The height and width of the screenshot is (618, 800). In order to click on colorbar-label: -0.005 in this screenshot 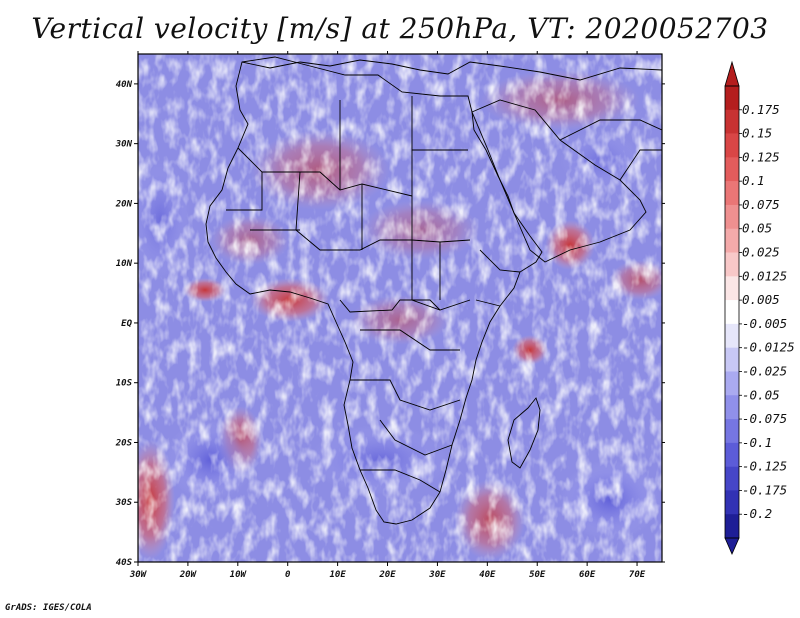, I will do `click(764, 323)`.